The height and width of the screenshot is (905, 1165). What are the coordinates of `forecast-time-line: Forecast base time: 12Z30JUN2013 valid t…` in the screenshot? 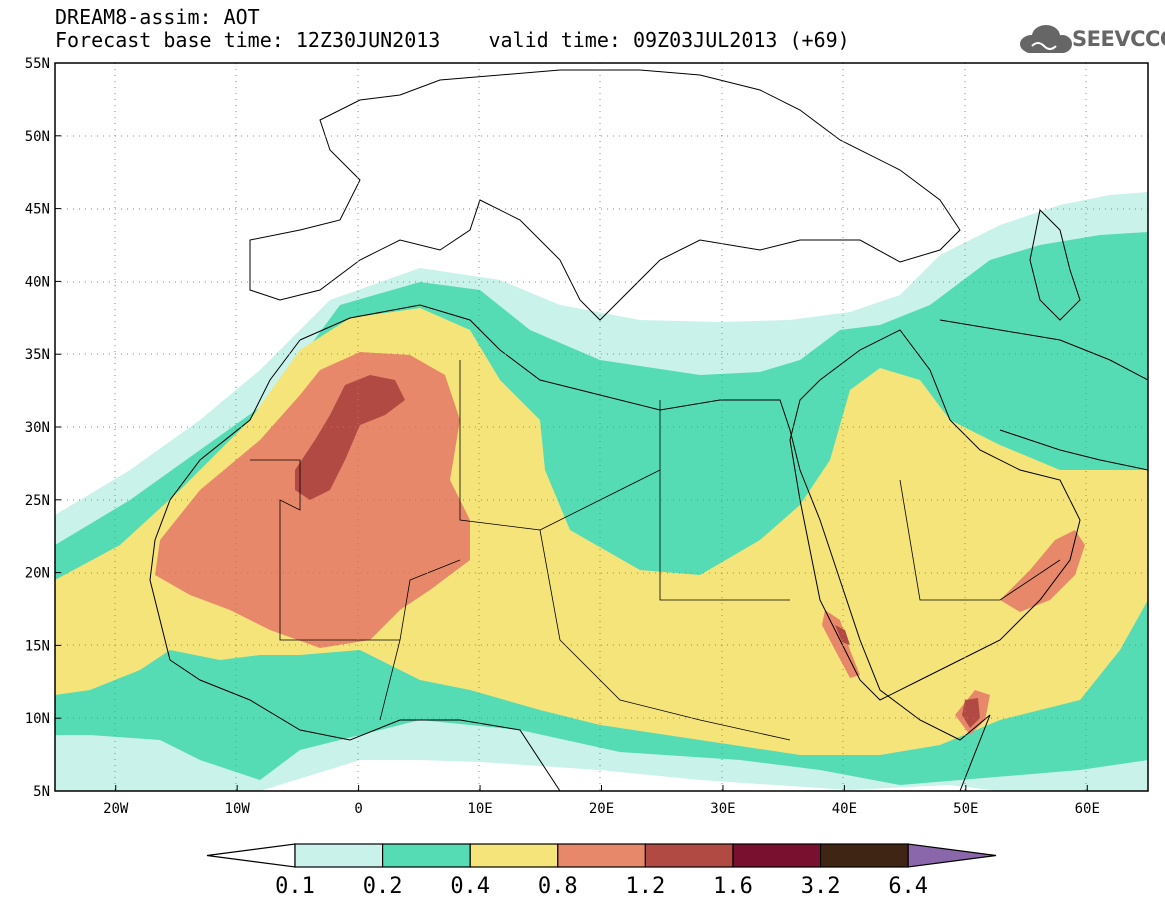 It's located at (452, 40).